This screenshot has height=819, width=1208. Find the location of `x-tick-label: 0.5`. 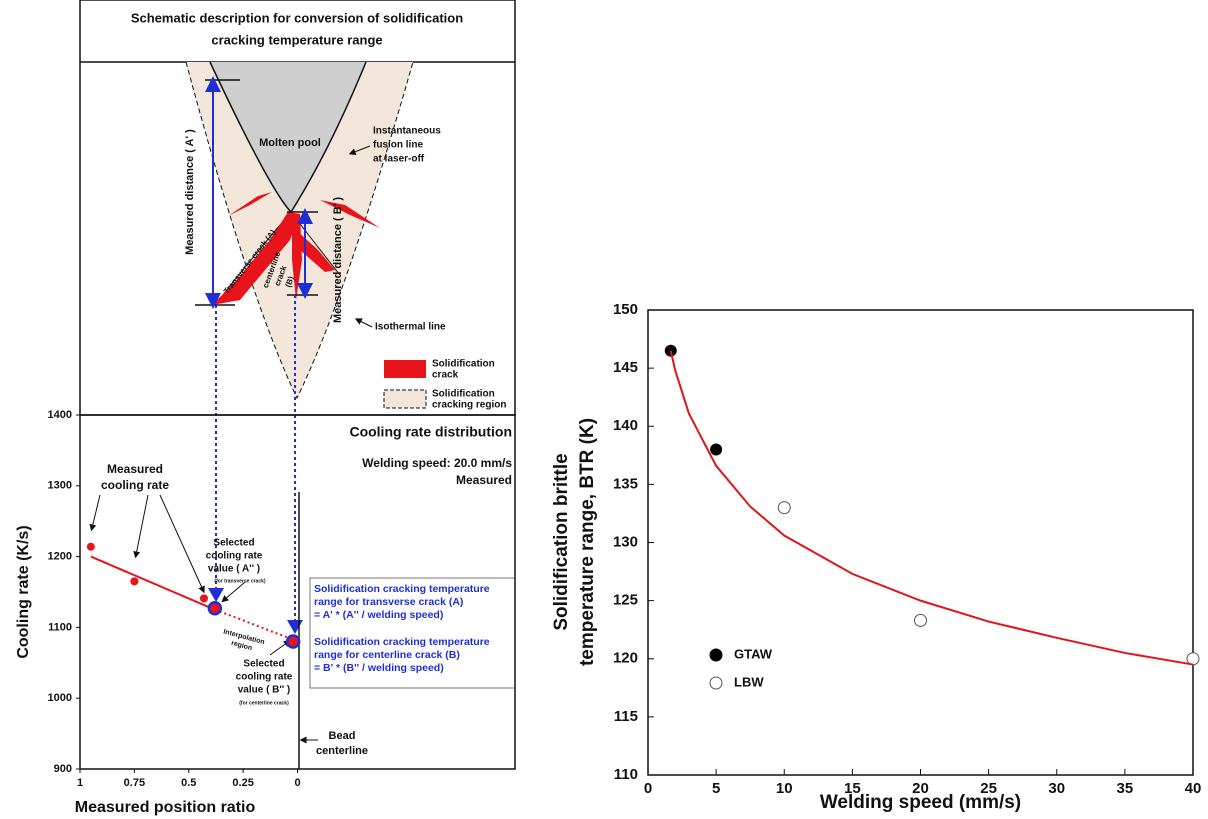

x-tick-label: 0.5 is located at coordinates (188, 783).